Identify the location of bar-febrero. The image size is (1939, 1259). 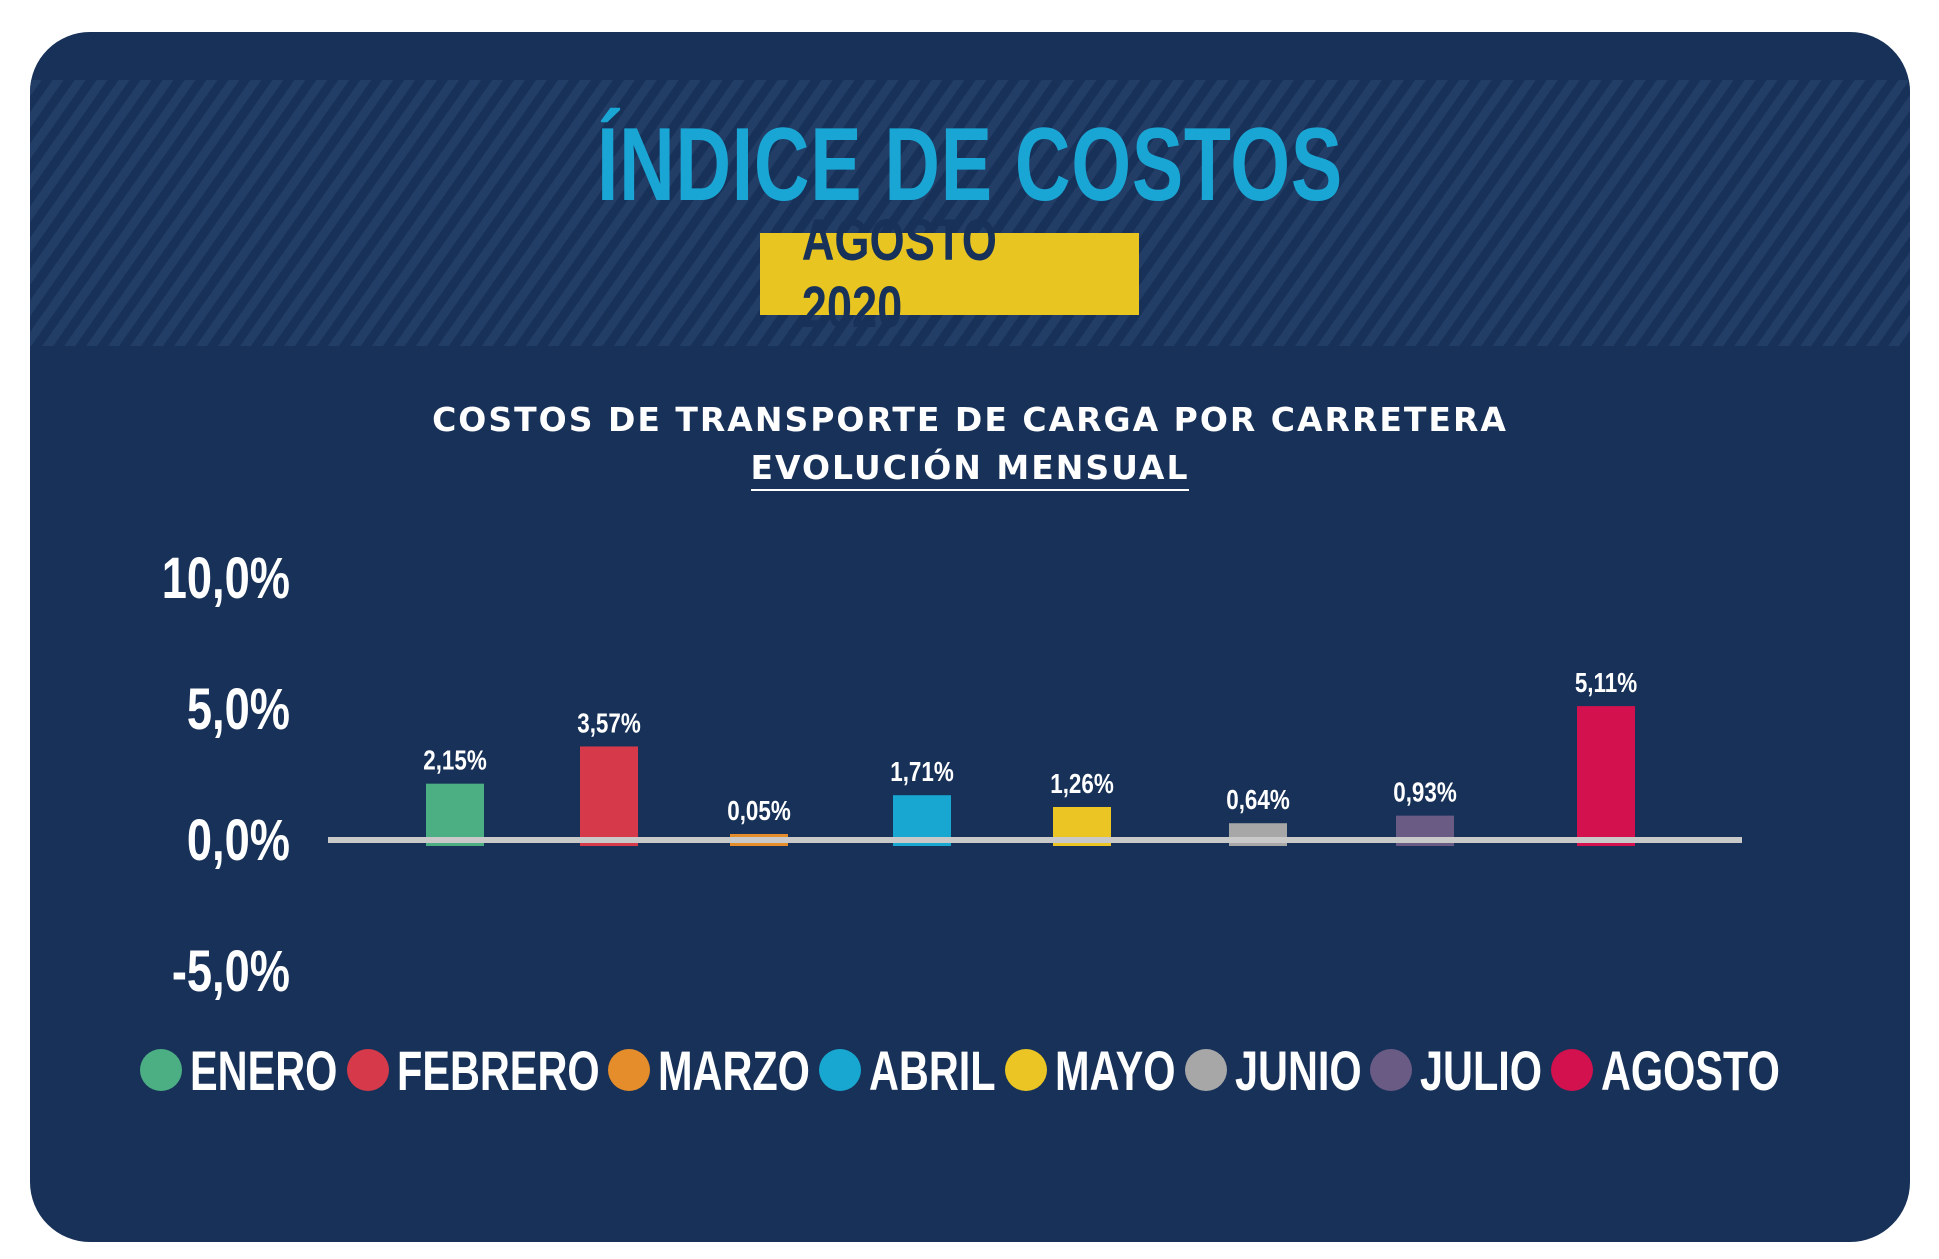
(609, 796).